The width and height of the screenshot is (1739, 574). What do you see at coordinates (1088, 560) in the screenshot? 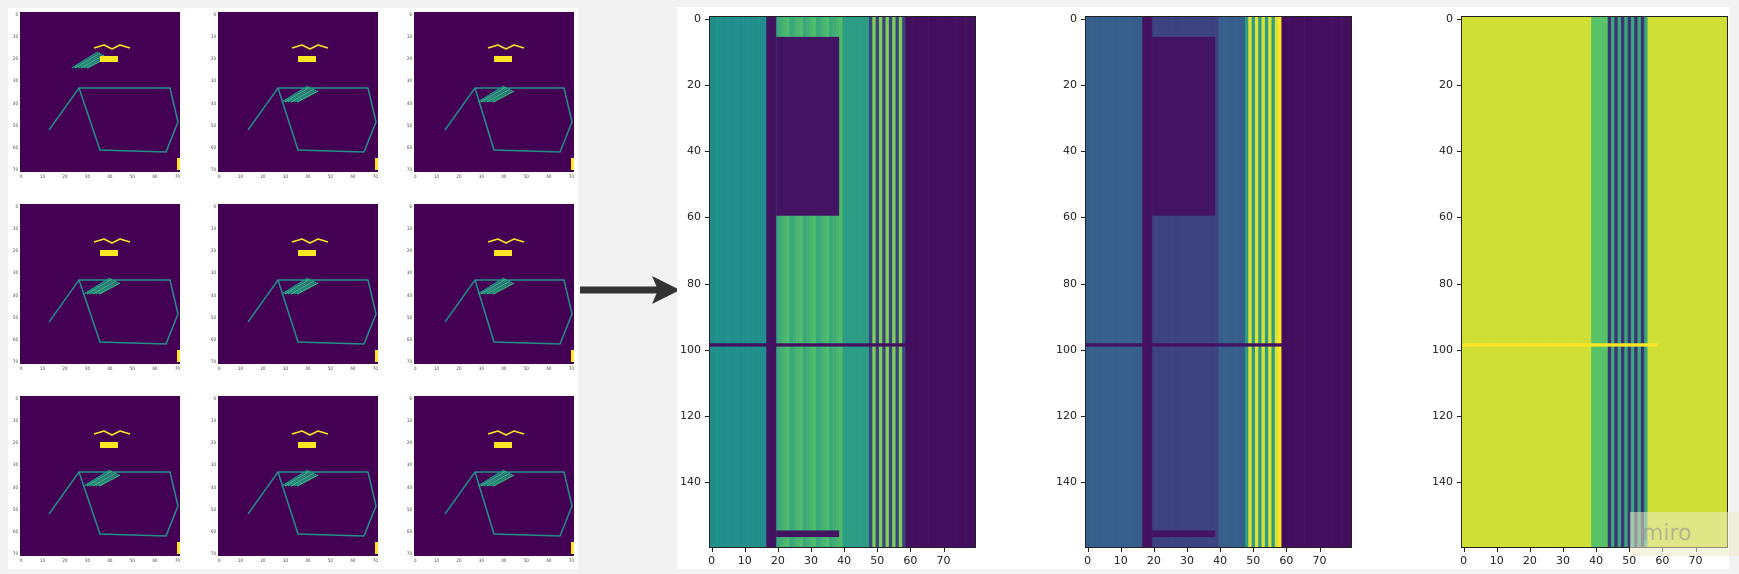
I see `heatmap-x-tick: 0` at bounding box center [1088, 560].